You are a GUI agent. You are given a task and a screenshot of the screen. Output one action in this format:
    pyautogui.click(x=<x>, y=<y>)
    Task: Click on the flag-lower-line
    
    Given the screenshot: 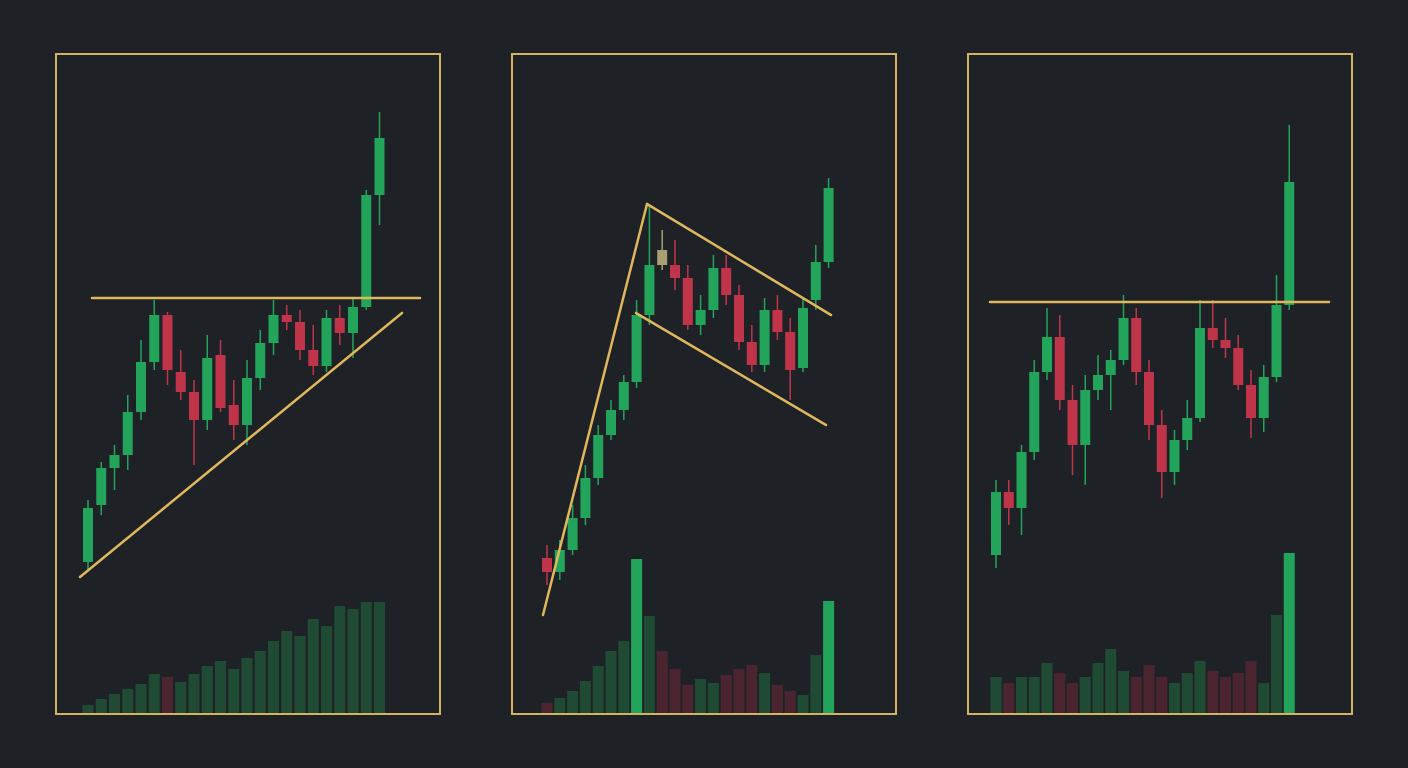 What is the action you would take?
    pyautogui.click(x=731, y=369)
    